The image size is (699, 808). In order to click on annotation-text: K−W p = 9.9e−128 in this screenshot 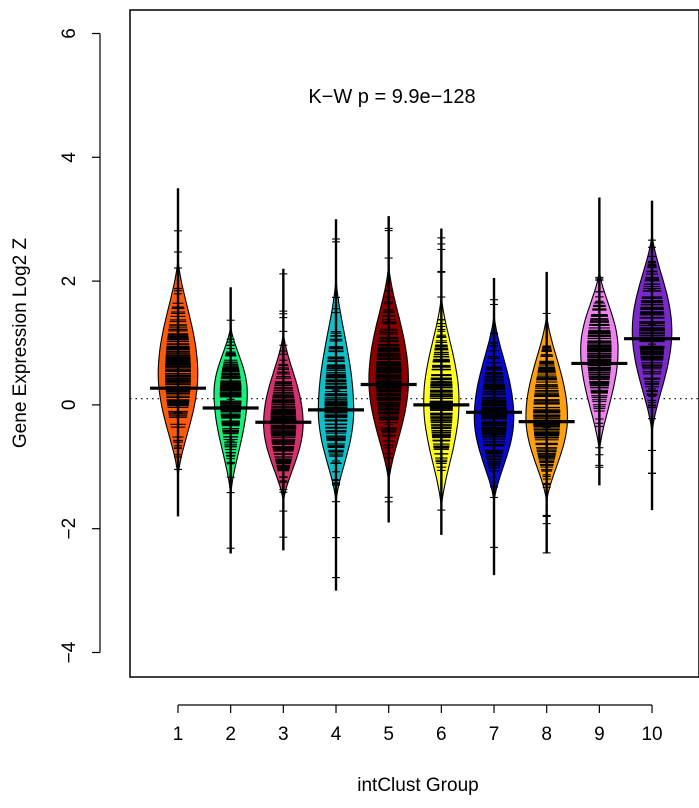, I will do `click(391, 97)`.